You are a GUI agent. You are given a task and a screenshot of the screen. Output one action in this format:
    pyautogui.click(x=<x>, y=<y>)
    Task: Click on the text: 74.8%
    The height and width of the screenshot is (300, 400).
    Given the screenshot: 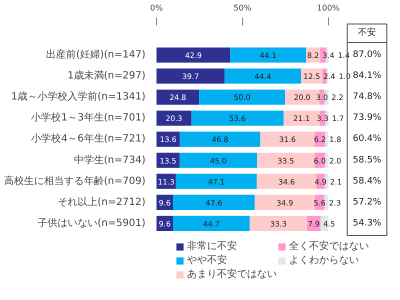 What is the action you would take?
    pyautogui.click(x=367, y=97)
    